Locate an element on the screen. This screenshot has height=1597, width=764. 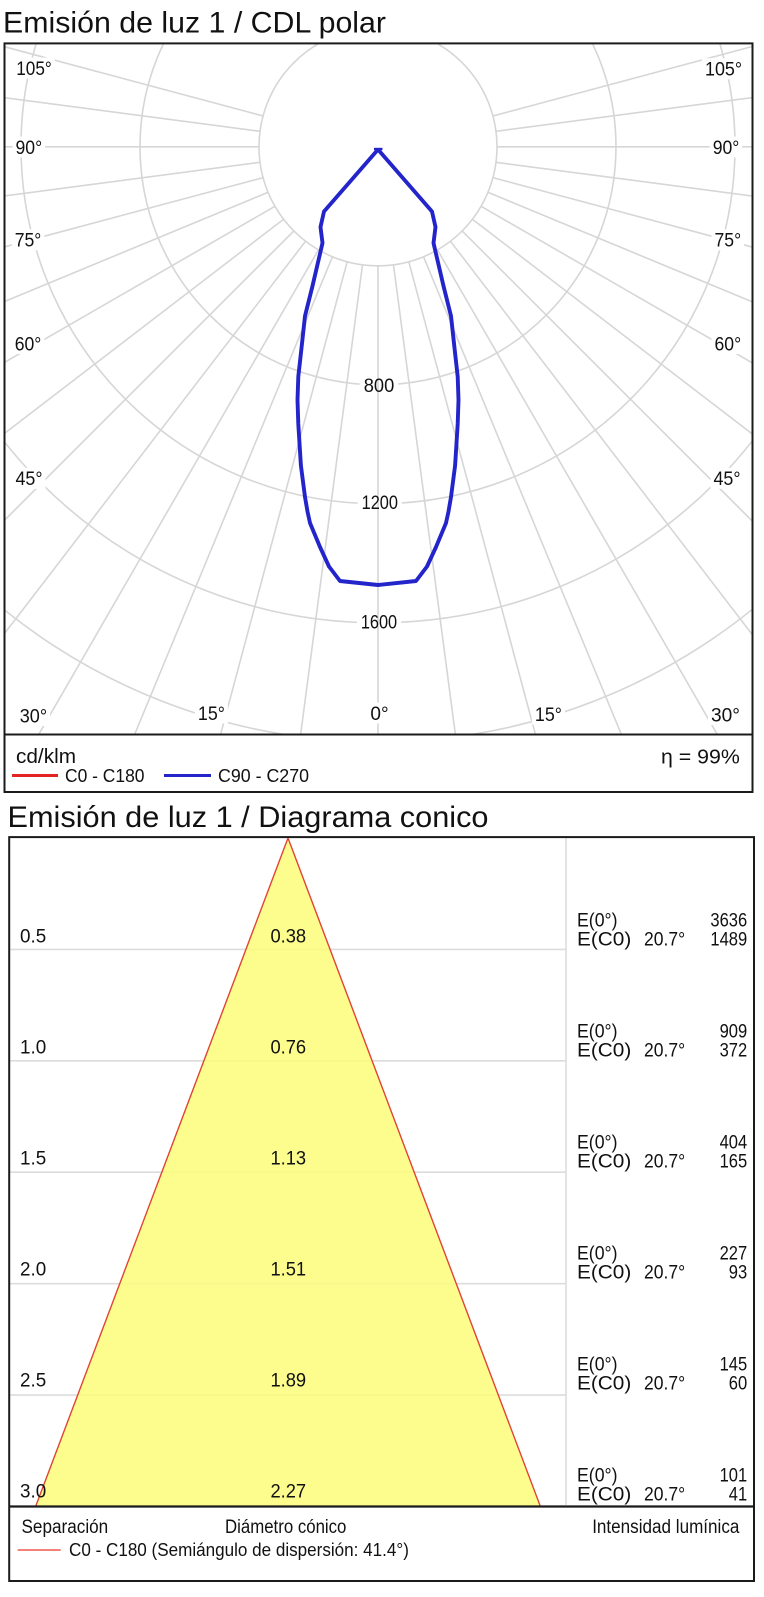
svg-text: C90 - C270 is located at coordinates (263, 776).